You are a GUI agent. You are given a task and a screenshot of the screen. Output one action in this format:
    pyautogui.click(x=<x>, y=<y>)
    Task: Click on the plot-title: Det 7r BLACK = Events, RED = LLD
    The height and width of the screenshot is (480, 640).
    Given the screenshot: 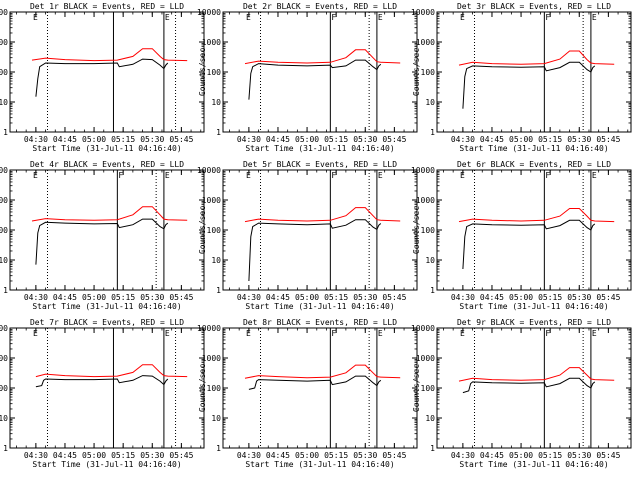 What is the action you would take?
    pyautogui.click(x=107, y=322)
    